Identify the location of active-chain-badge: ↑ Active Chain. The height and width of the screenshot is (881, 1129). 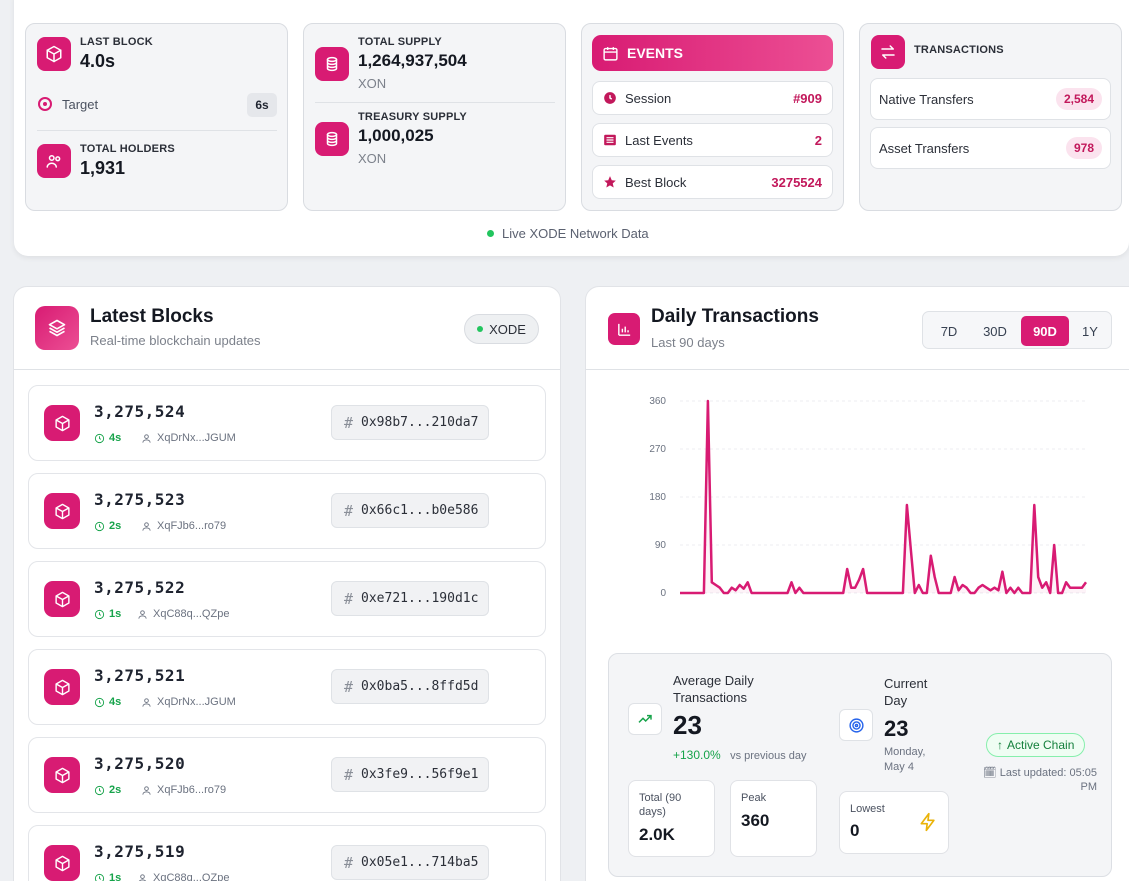
(1036, 745).